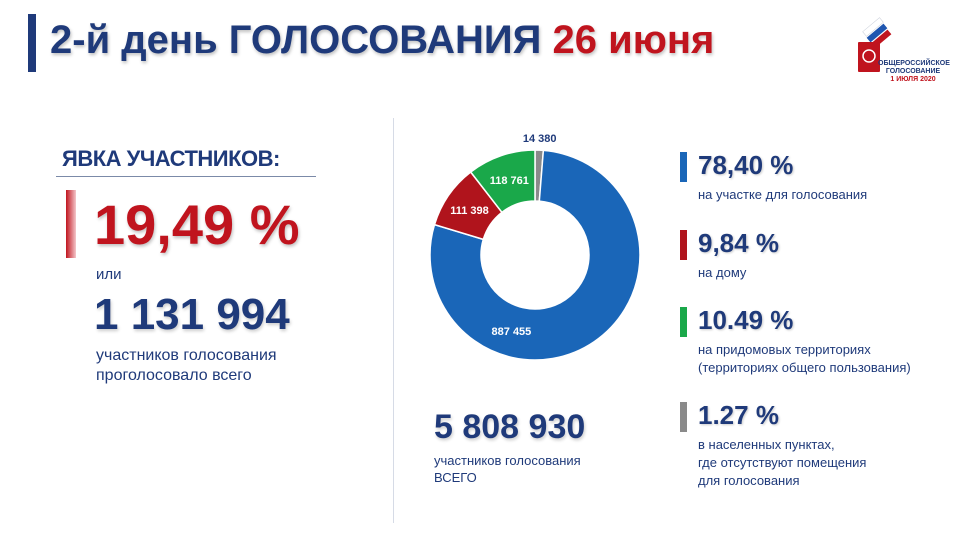 This screenshot has width=960, height=540. What do you see at coordinates (32, 43) in the screenshot?
I see `title-accent-bar` at bounding box center [32, 43].